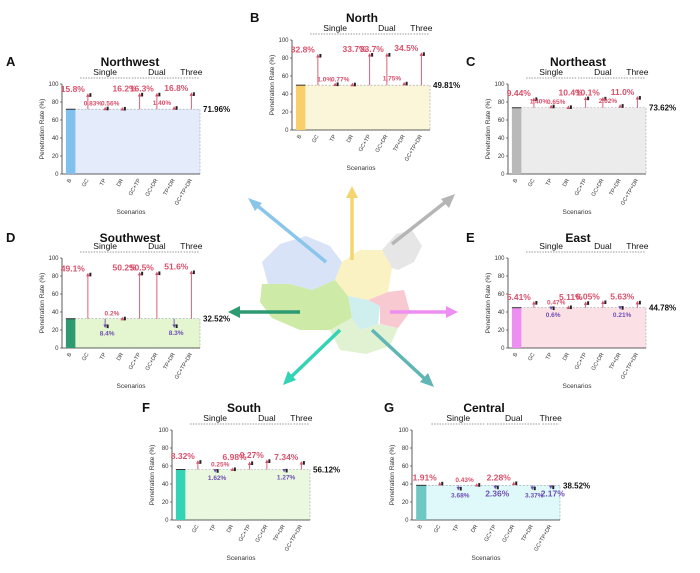 The height and width of the screenshot is (573, 700). What do you see at coordinates (352, 192) in the screenshot?
I see `arrowhead-north` at bounding box center [352, 192].